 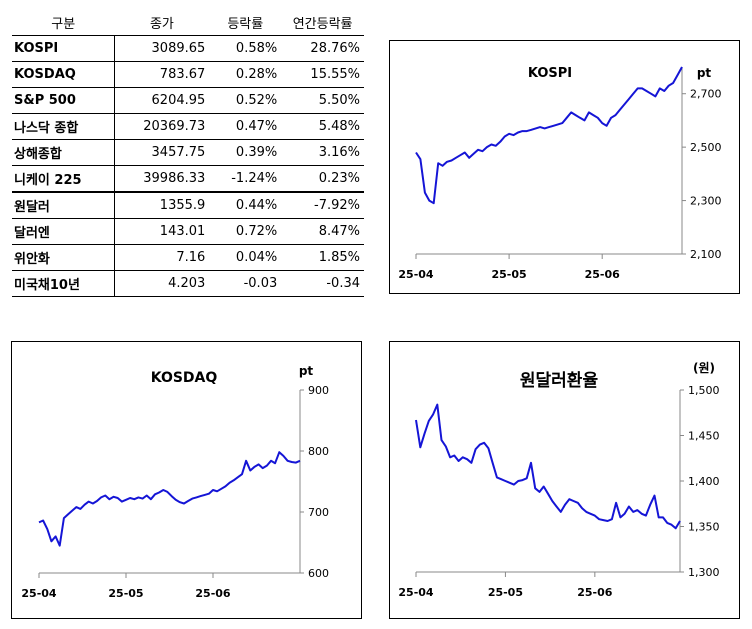 What do you see at coordinates (162, 100) in the screenshot?
I see `row-close: 6204.95` at bounding box center [162, 100].